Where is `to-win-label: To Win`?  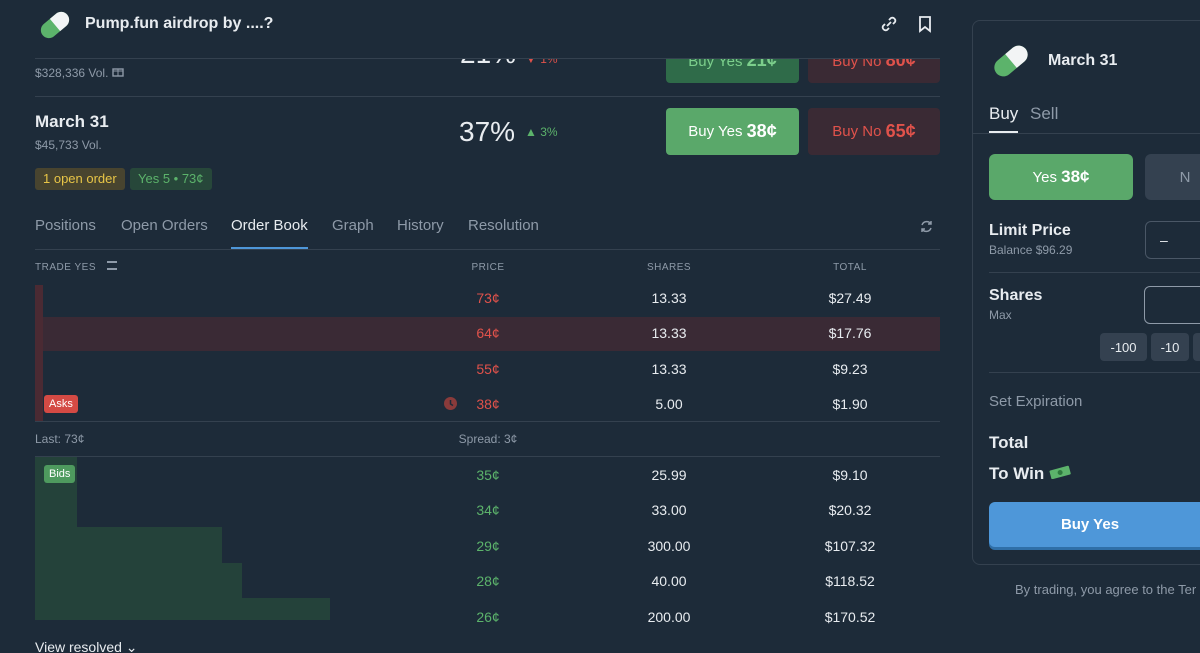
to-win-label: To Win is located at coordinates (1030, 474).